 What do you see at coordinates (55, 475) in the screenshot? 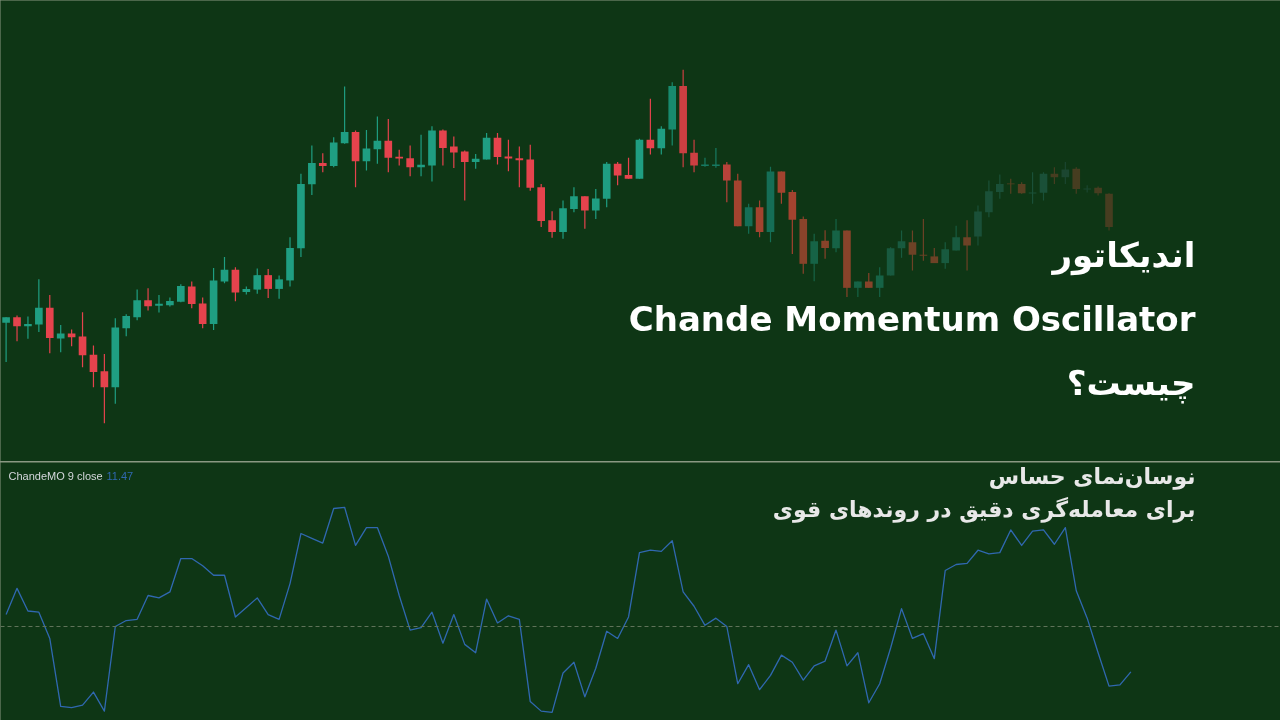
I see `chart-title: ChandeMO 9 close` at bounding box center [55, 475].